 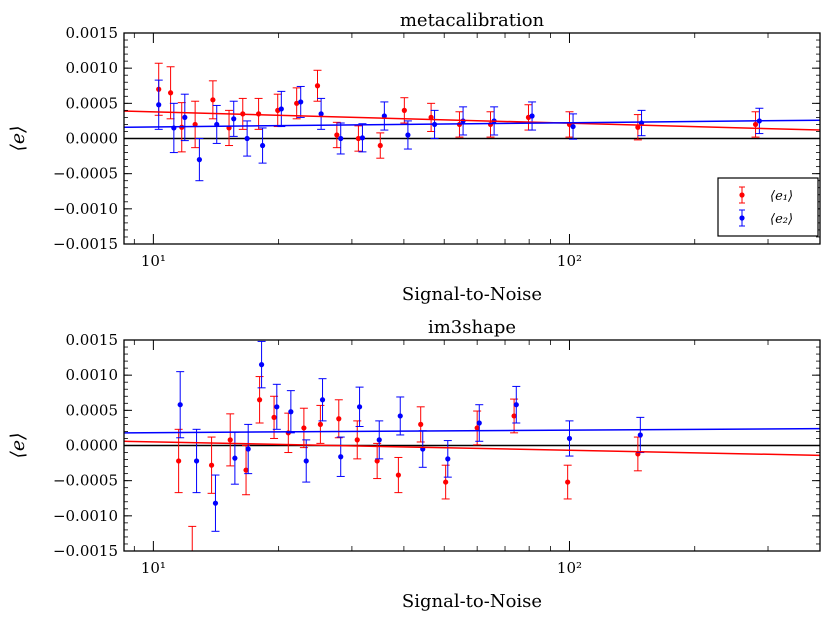 What do you see at coordinates (781, 219) in the screenshot?
I see `legend-label: ⟨e₂⟩` at bounding box center [781, 219].